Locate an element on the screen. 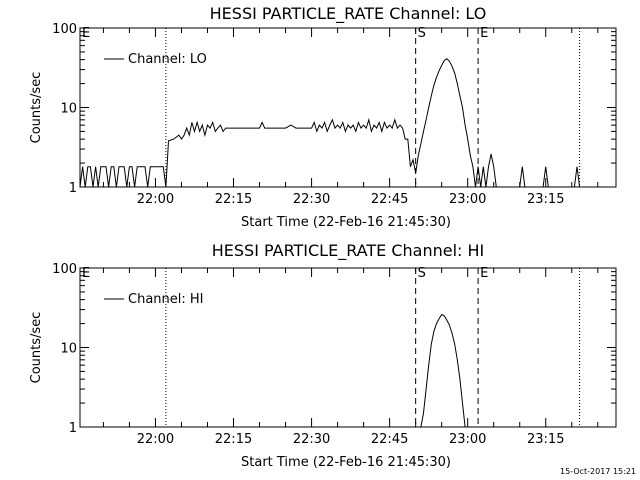 The height and width of the screenshot is (480, 640). legend-label: Channel: LO is located at coordinates (167, 59).